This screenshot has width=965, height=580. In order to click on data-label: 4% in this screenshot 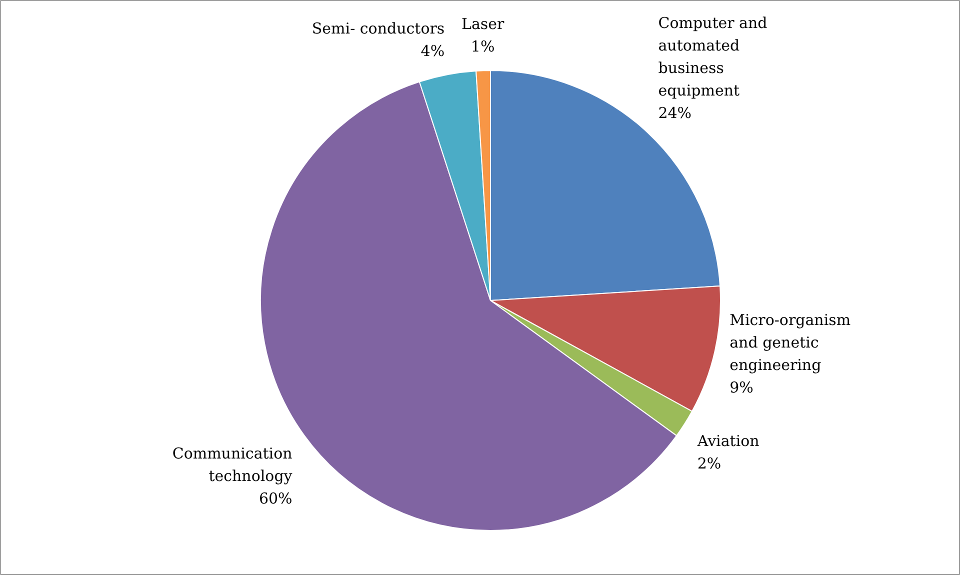, I will do `click(432, 51)`.